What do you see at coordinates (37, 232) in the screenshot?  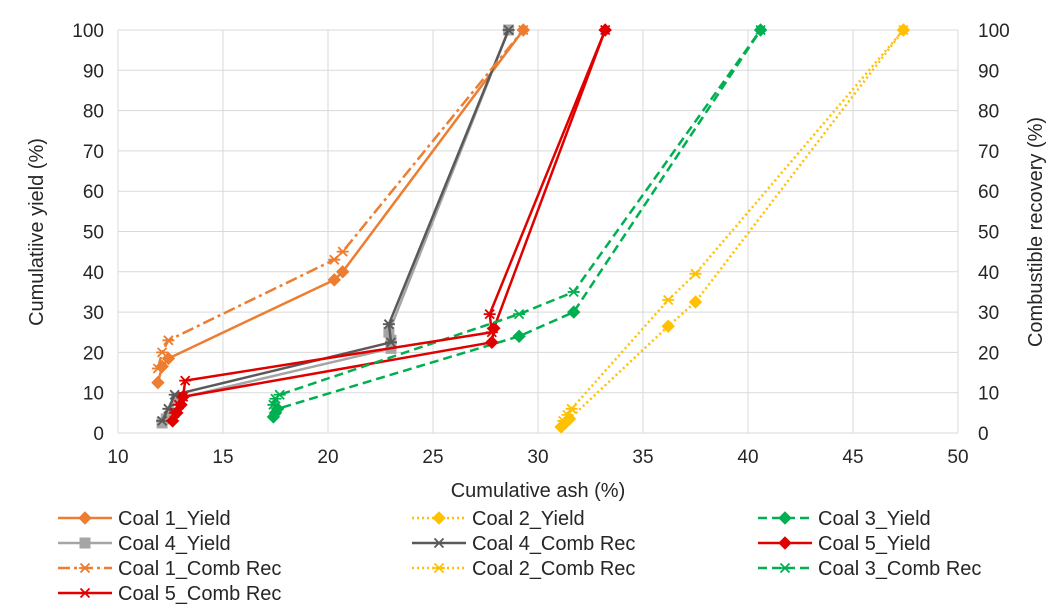 I see `y-axis-title: Cumulatiive yield (%)` at bounding box center [37, 232].